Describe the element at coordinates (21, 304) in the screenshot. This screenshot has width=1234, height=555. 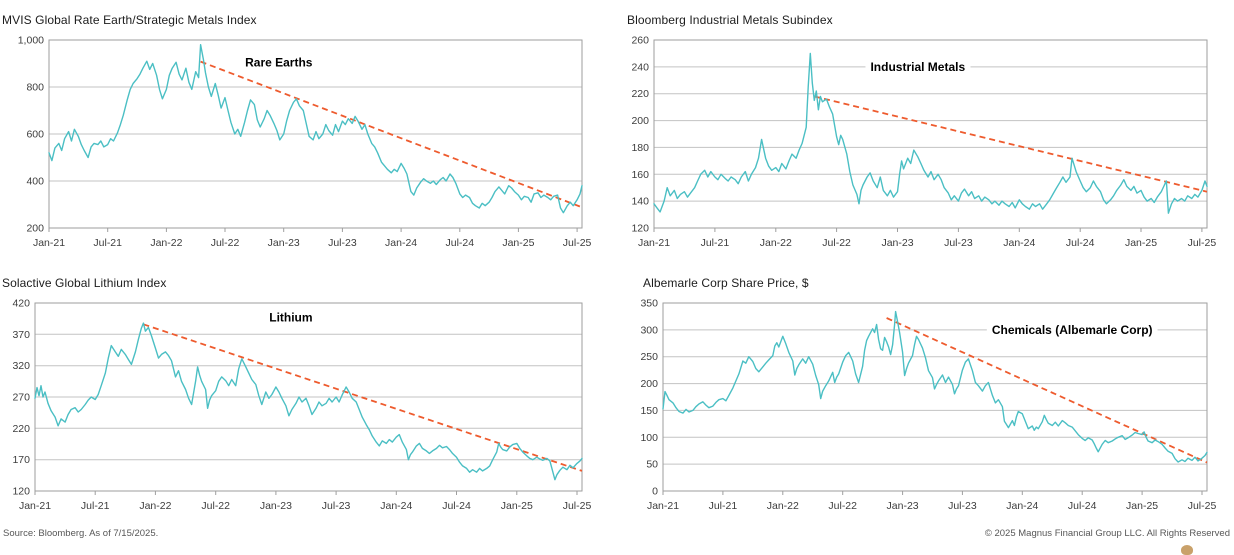
I see `svg-text: 420` at that location.